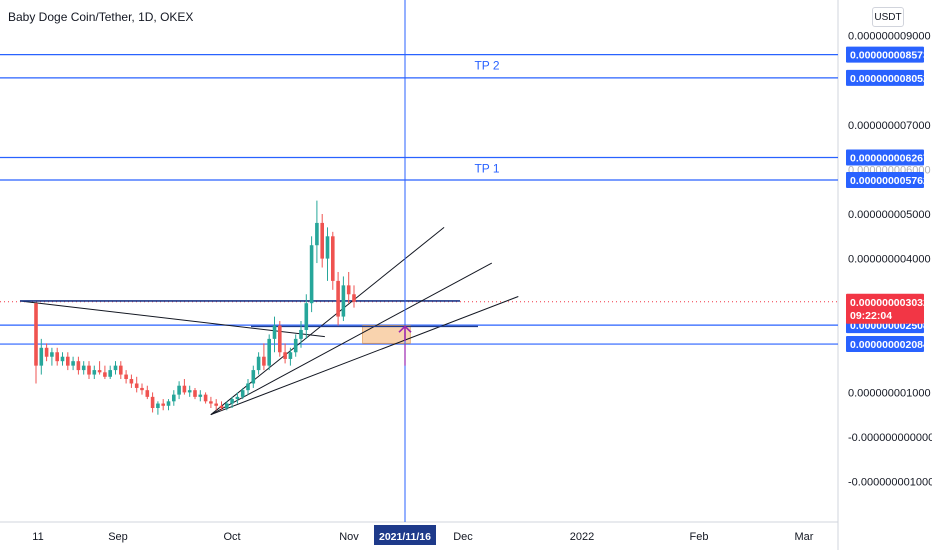 The image size is (932, 550). I want to click on level-price-label: 0.000000005762, so click(889, 181).